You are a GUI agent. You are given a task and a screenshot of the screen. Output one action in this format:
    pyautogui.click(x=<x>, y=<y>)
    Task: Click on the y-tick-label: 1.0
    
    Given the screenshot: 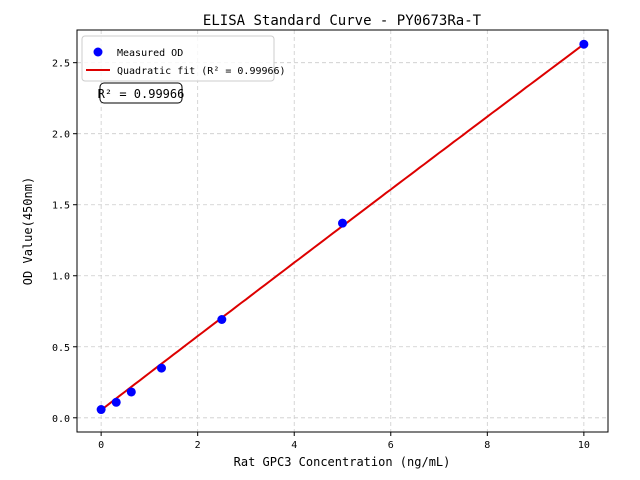 What is the action you would take?
    pyautogui.click(x=61, y=277)
    